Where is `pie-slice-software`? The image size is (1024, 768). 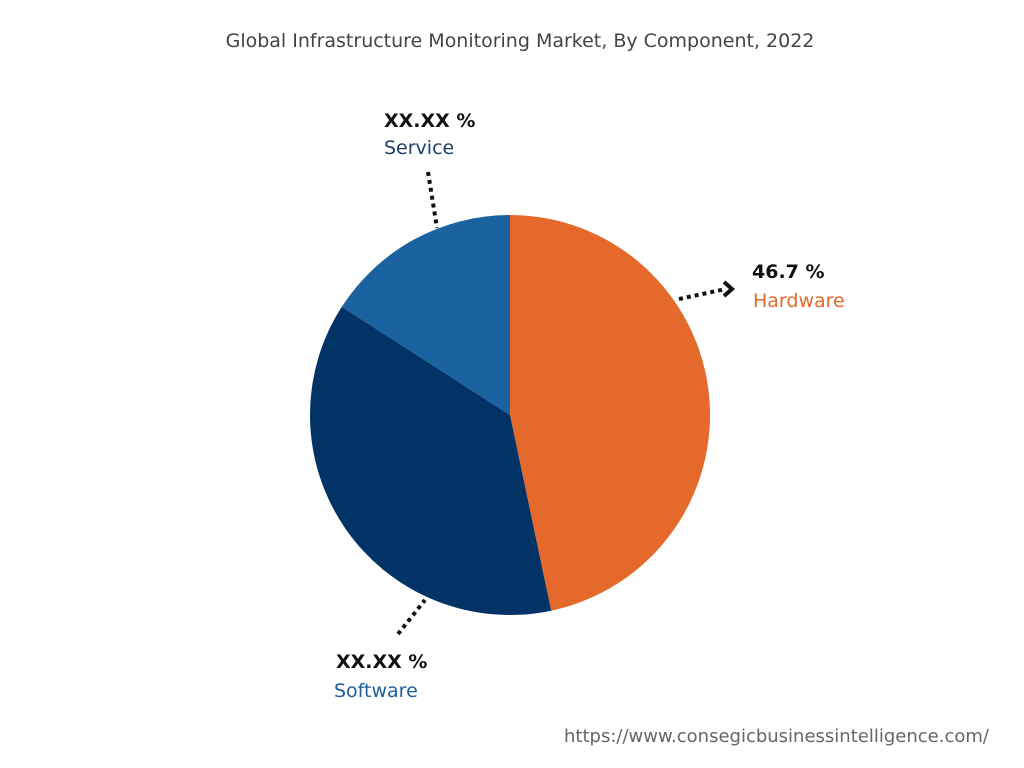
pie-slice-software is located at coordinates (431, 460).